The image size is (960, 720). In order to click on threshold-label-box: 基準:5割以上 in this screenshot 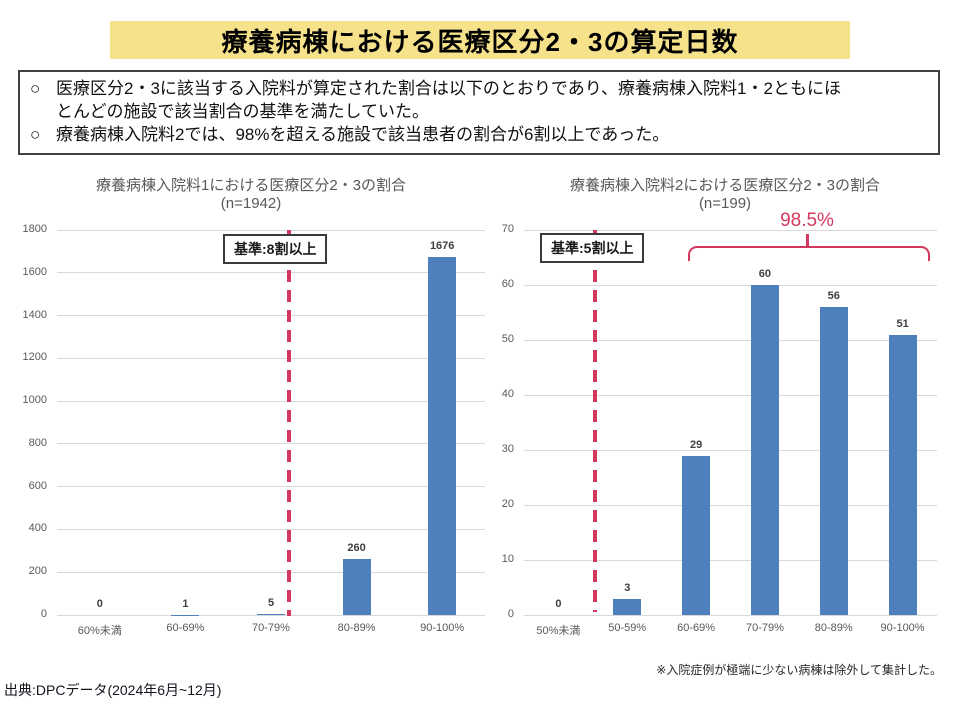, I will do `click(592, 248)`.